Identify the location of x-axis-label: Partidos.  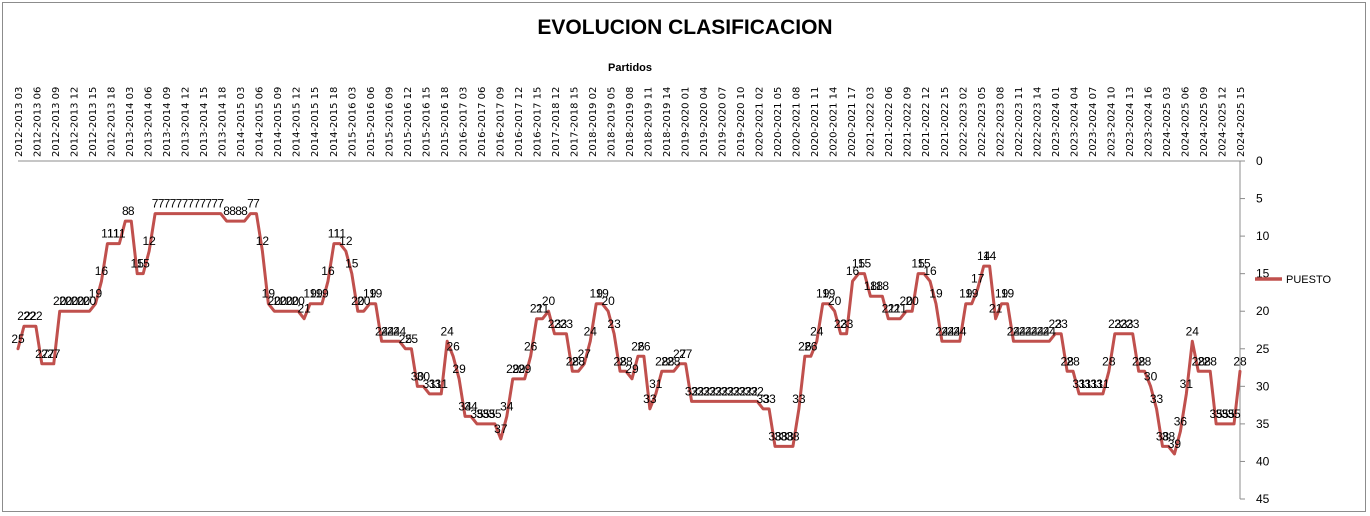
(630, 68).